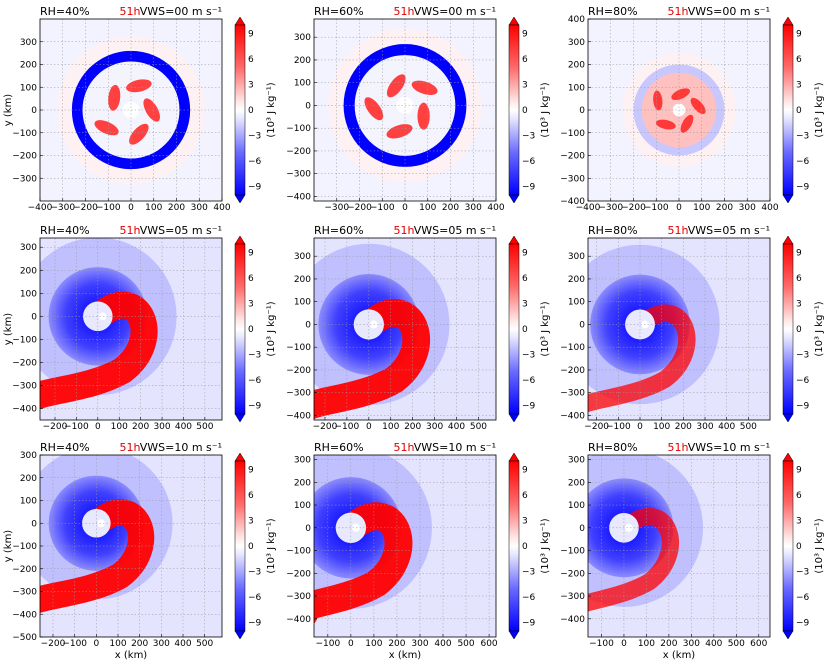 This screenshot has height=666, width=827. Describe the element at coordinates (613, 11) in the screenshot. I see `panel-title-left: RH=80%` at that location.